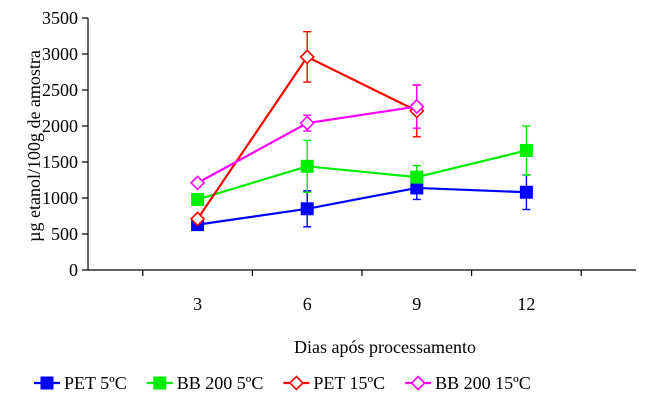  Describe the element at coordinates (349, 383) in the screenshot. I see `legend-label: PET 15ºC` at that location.